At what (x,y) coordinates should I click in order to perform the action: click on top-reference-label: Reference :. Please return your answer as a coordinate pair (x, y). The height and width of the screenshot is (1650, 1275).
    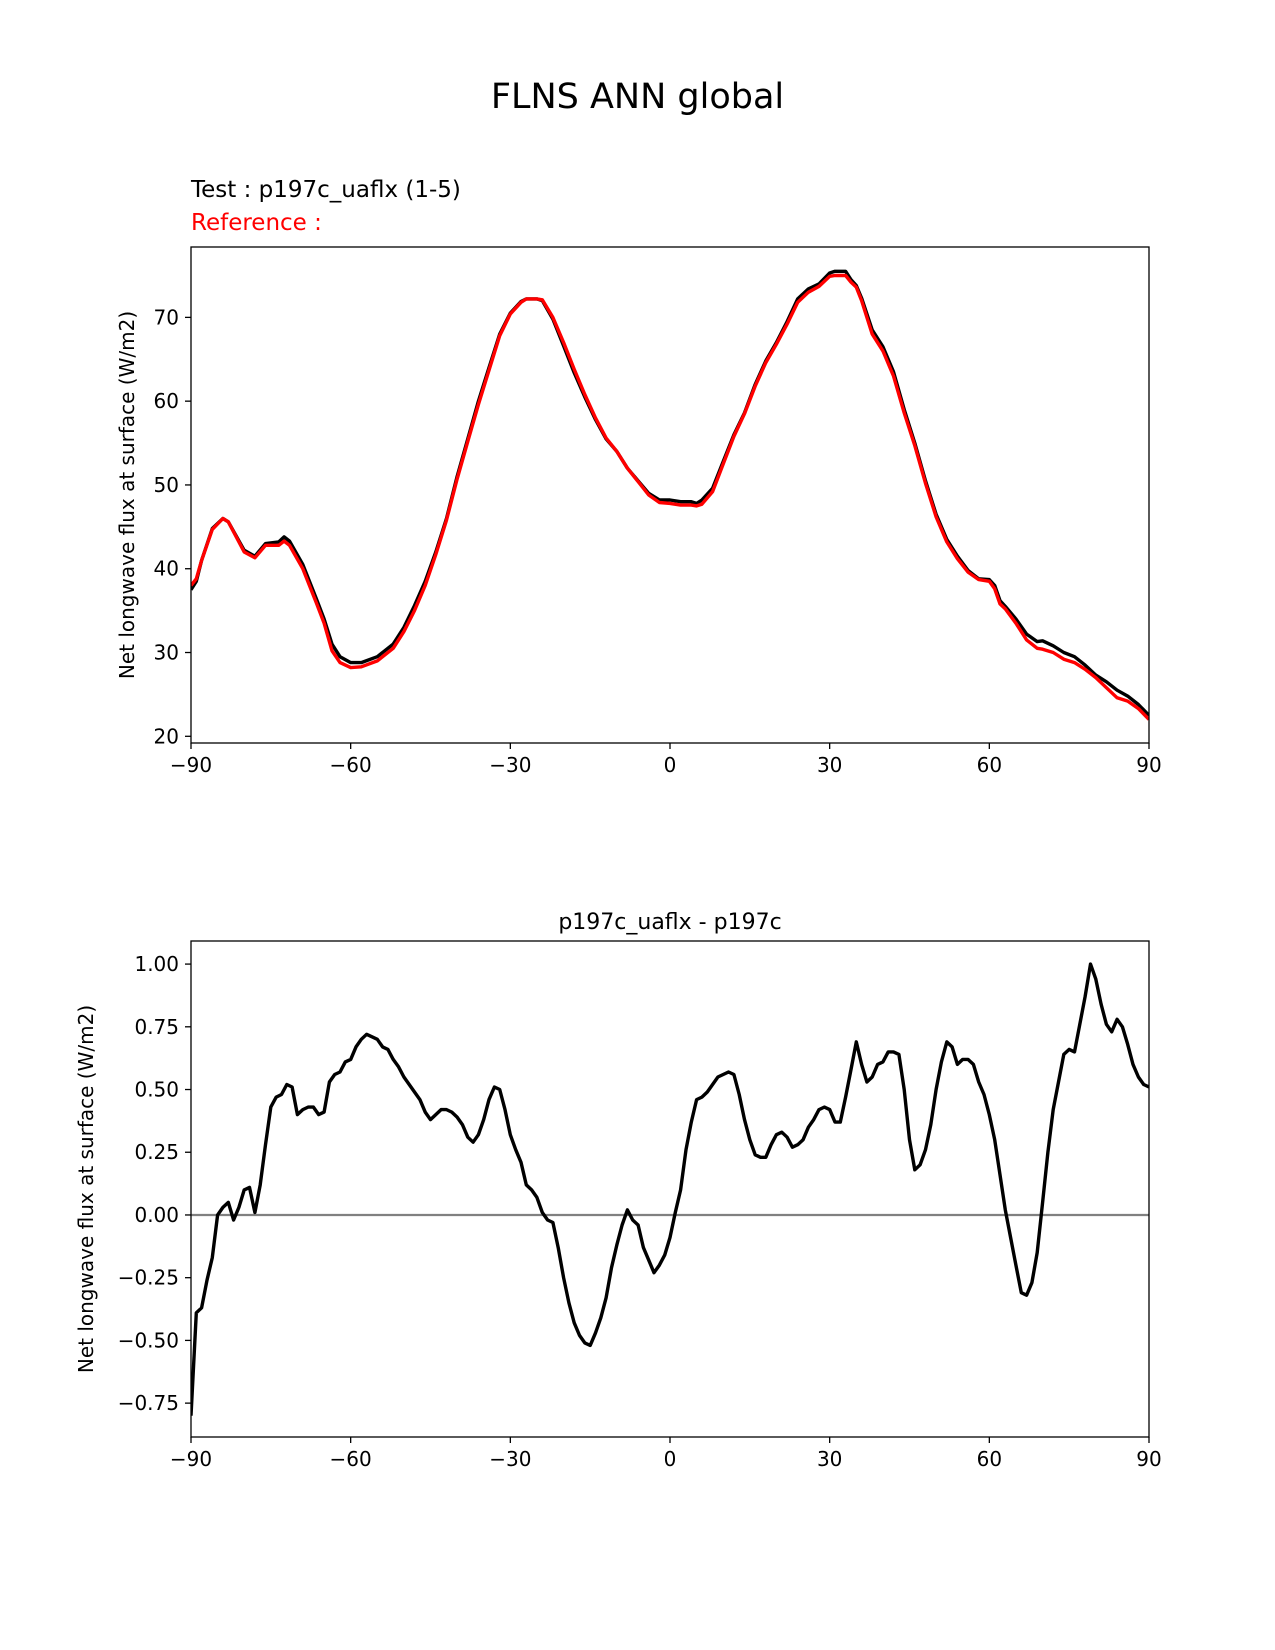
    Looking at the image, I should click on (256, 223).